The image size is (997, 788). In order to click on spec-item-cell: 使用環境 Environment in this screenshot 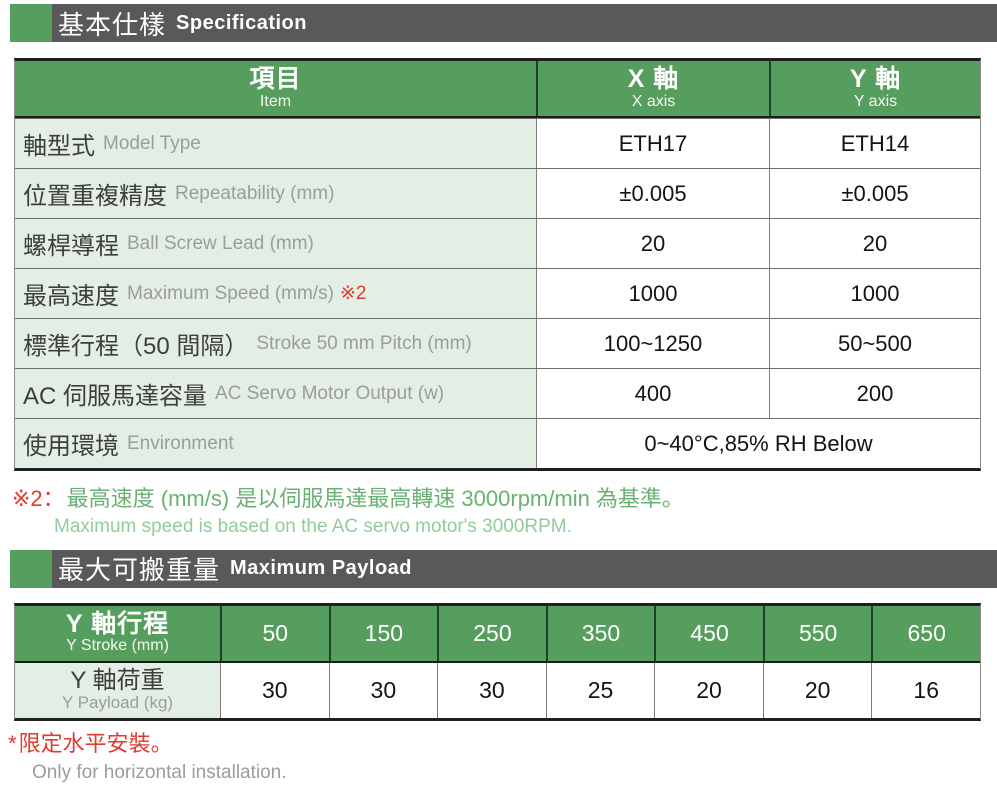, I will do `click(275, 443)`.